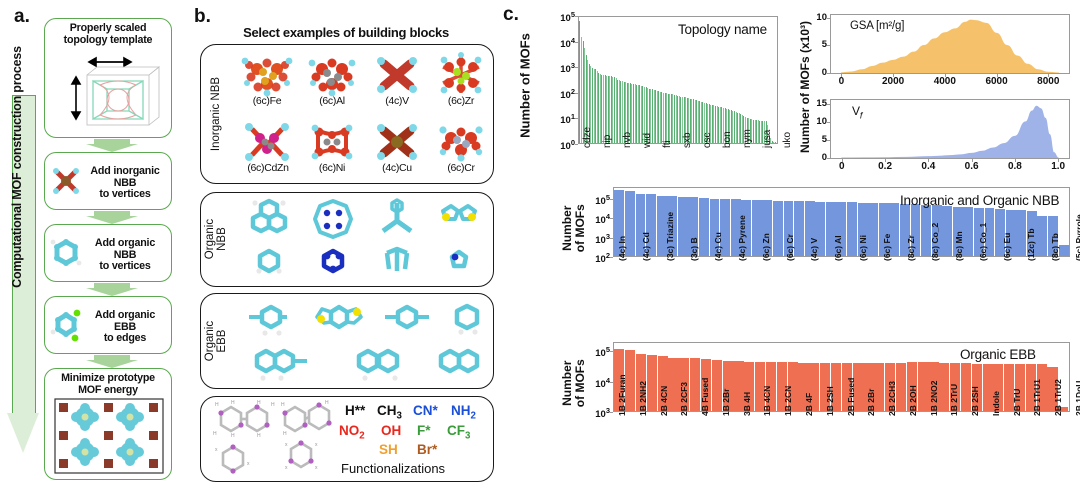 Image resolution: width=1080 pixels, height=488 pixels. I want to click on y-tick-label: 10⁵, so click(602, 199).